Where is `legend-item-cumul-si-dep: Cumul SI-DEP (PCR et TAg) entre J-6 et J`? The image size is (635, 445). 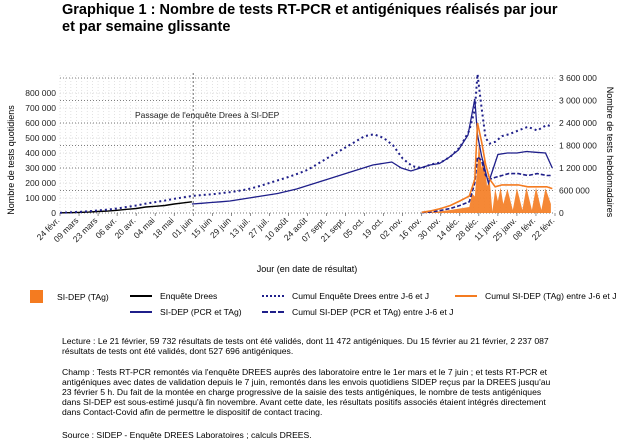
legend-item-cumul-si-dep: Cumul SI-DEP (PCR et TAg) entre J-6 et J is located at coordinates (357, 312).